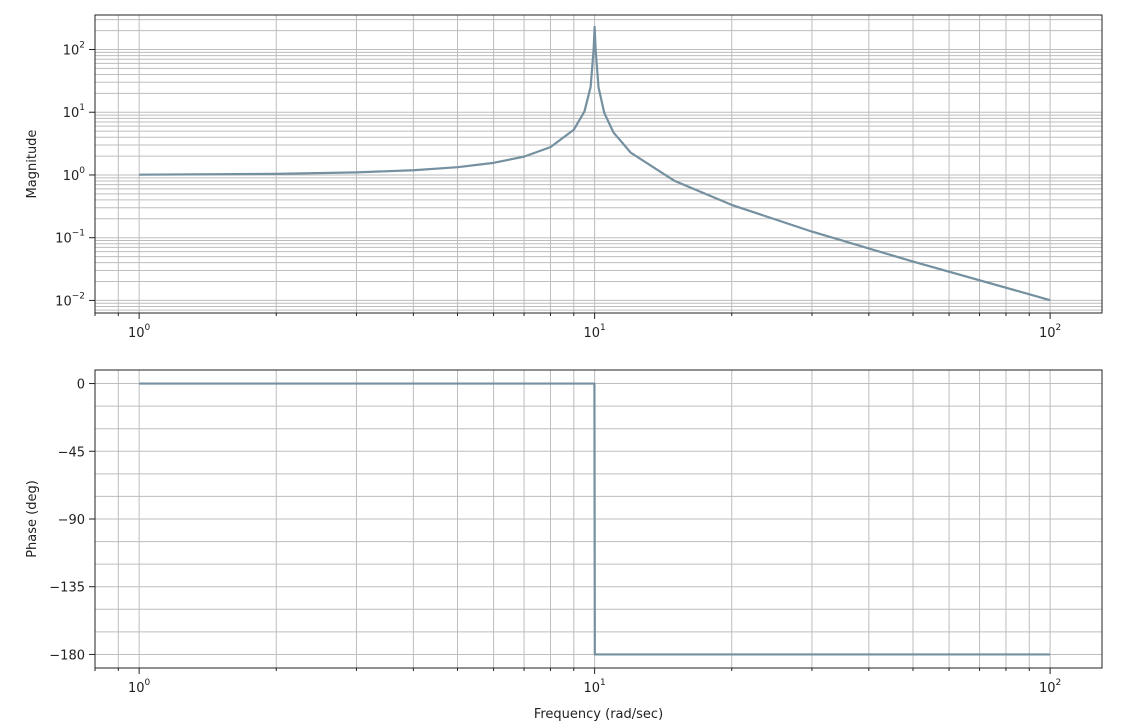  I want to click on phase-y-axis-label: Phase (deg), so click(32, 519).